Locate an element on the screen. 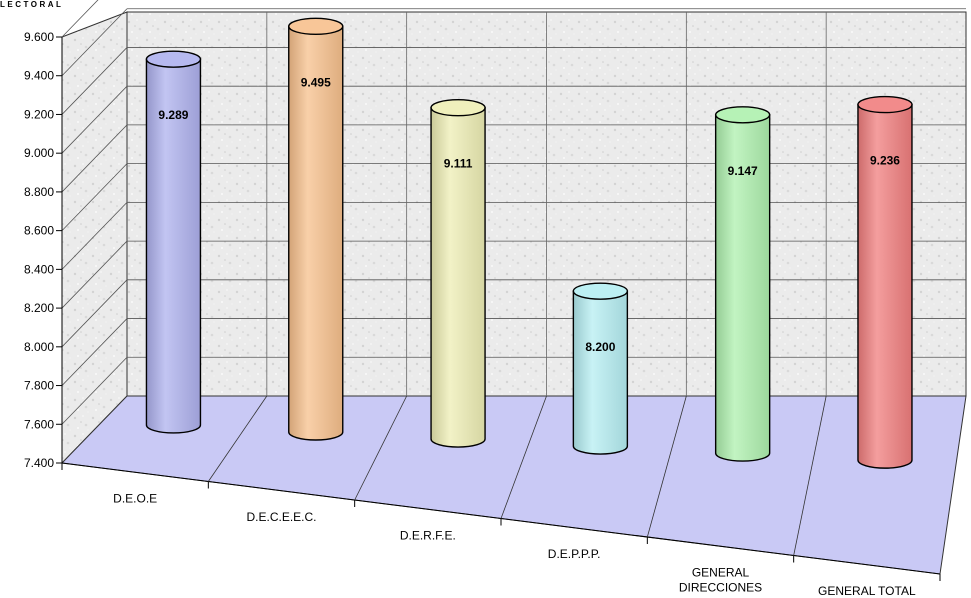 The width and height of the screenshot is (971, 598). y-tick-label: 9.600 is located at coordinates (39, 37).